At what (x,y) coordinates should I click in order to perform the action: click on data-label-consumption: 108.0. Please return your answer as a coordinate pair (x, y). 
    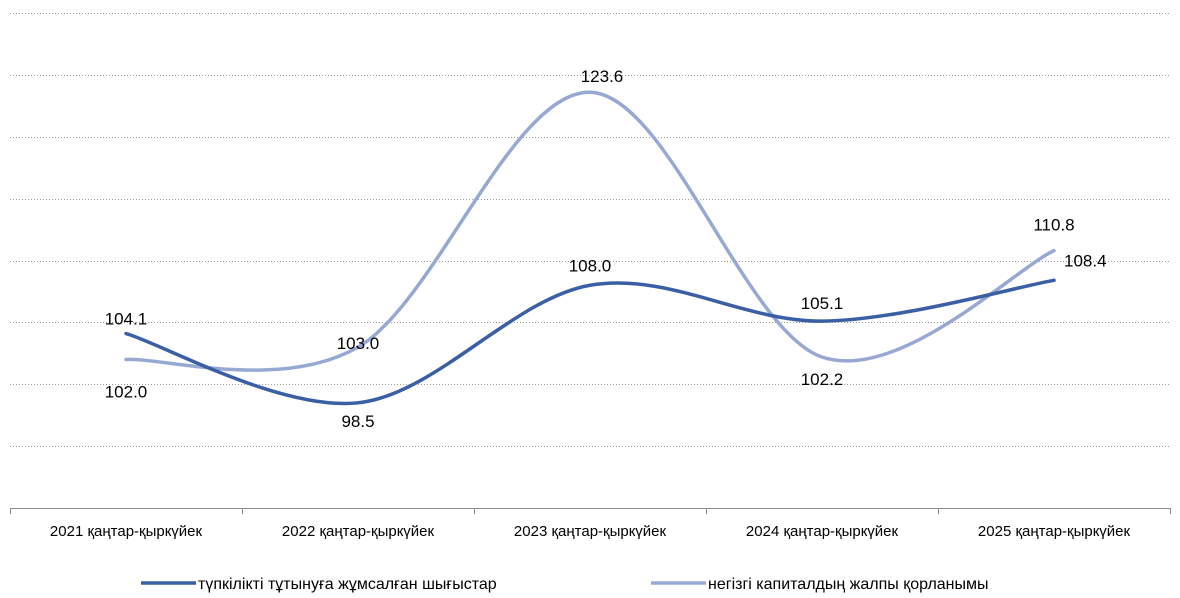
    Looking at the image, I should click on (590, 265).